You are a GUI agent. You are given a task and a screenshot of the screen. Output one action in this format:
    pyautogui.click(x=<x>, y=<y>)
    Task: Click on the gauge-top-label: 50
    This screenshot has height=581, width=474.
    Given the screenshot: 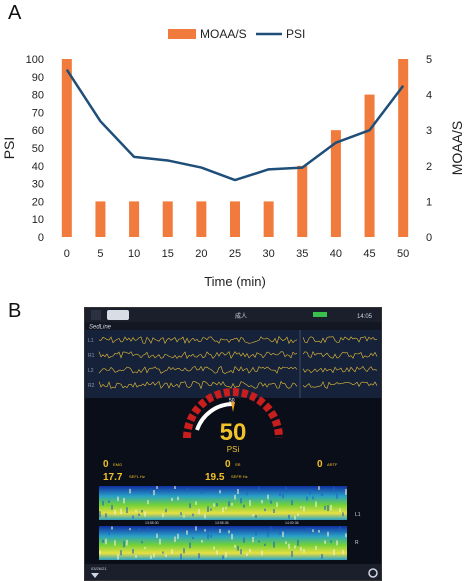 What is the action you would take?
    pyautogui.click(x=232, y=401)
    